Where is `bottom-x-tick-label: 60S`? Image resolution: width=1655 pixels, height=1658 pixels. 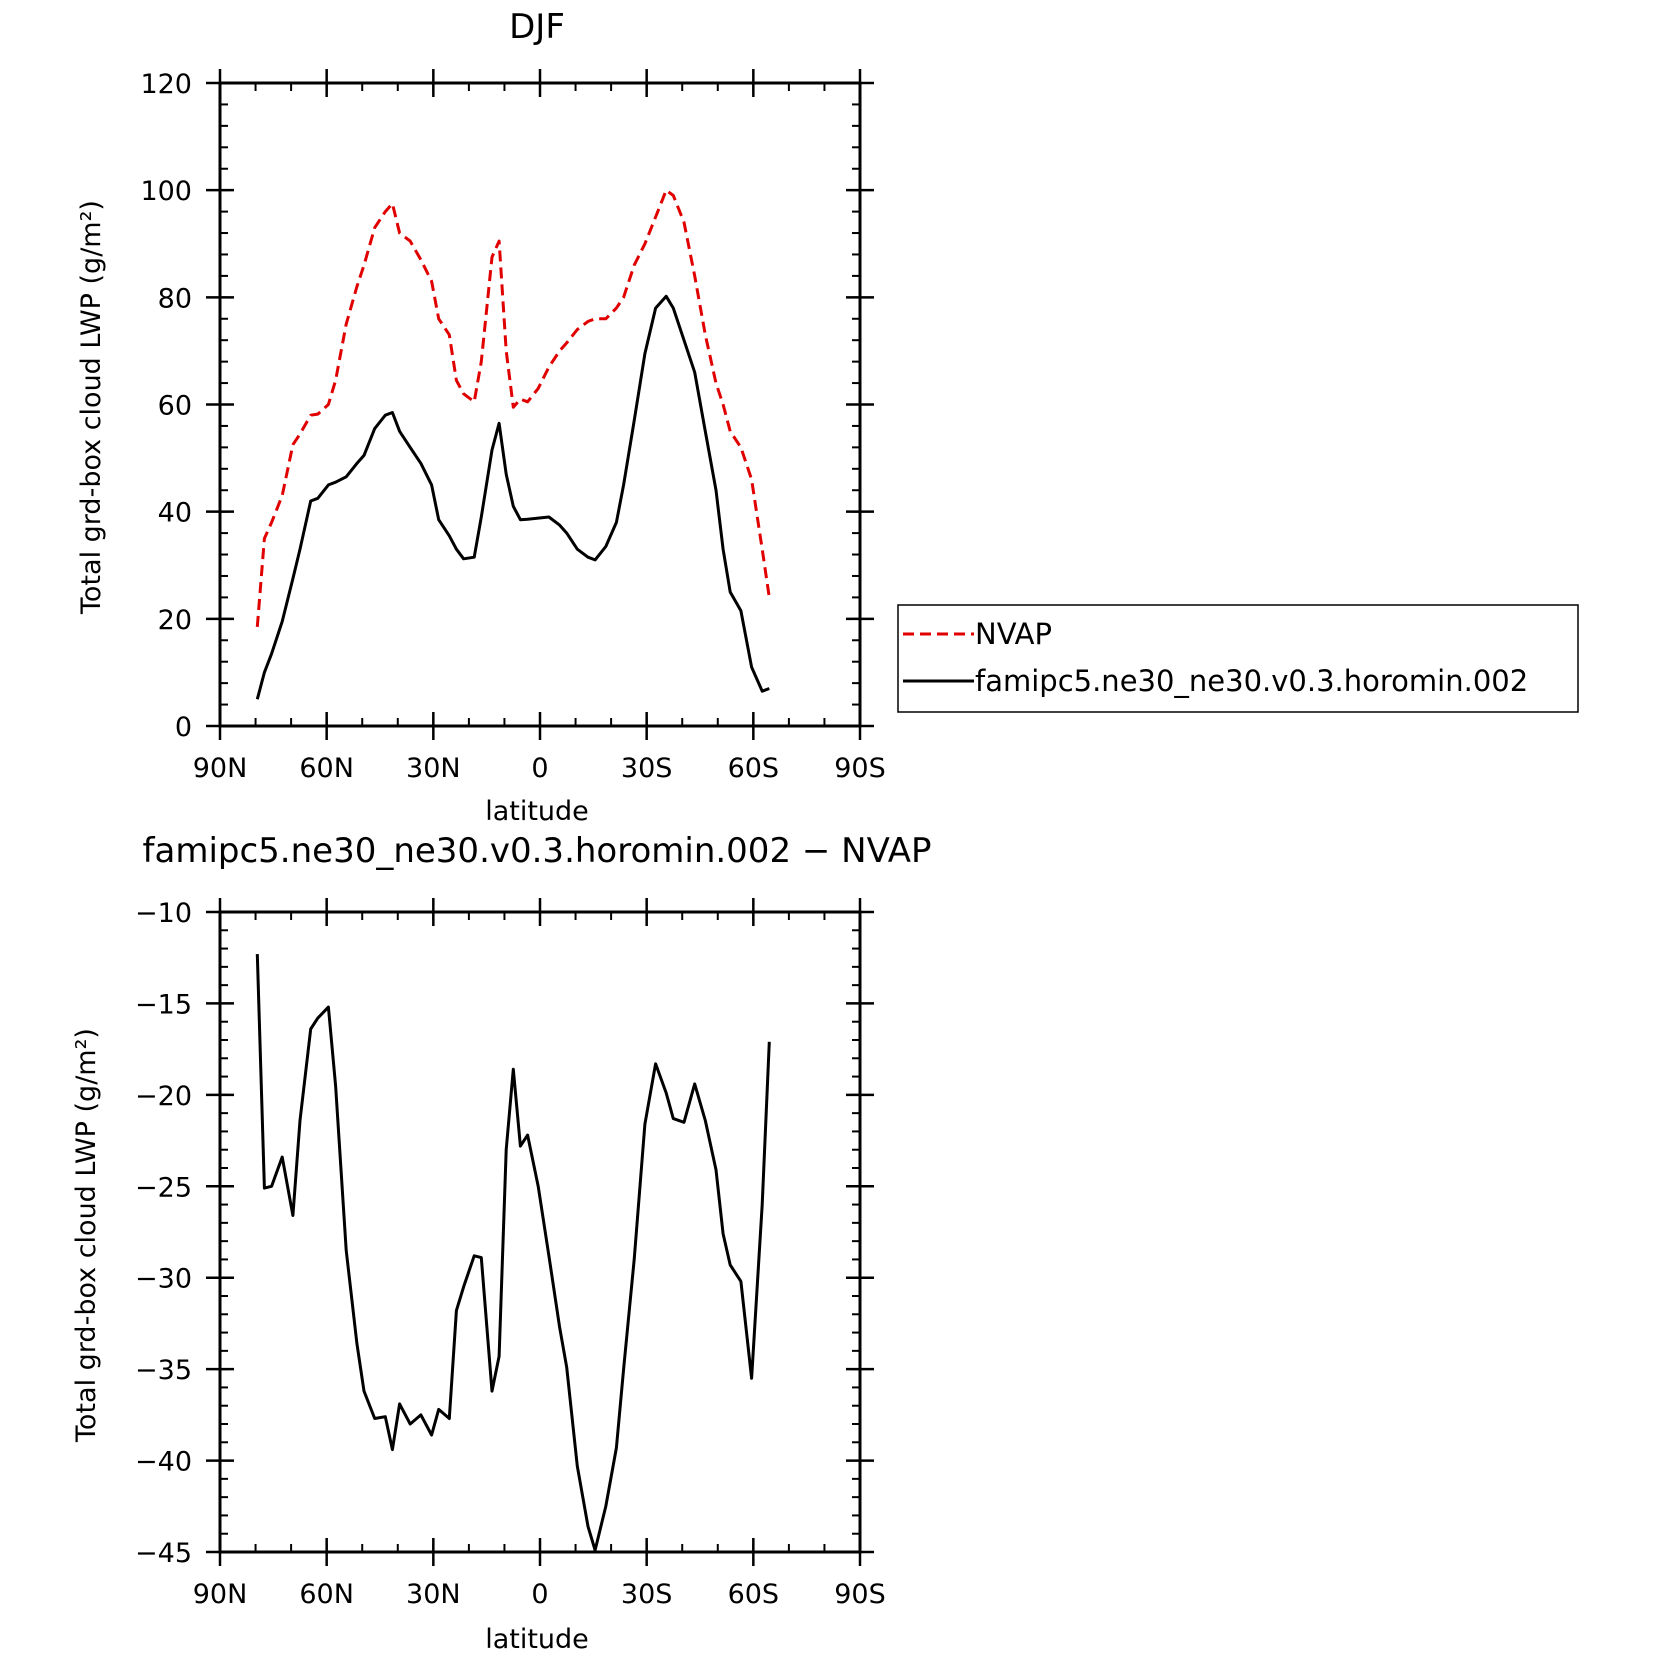 bottom-x-tick-label: 60S is located at coordinates (754, 1594).